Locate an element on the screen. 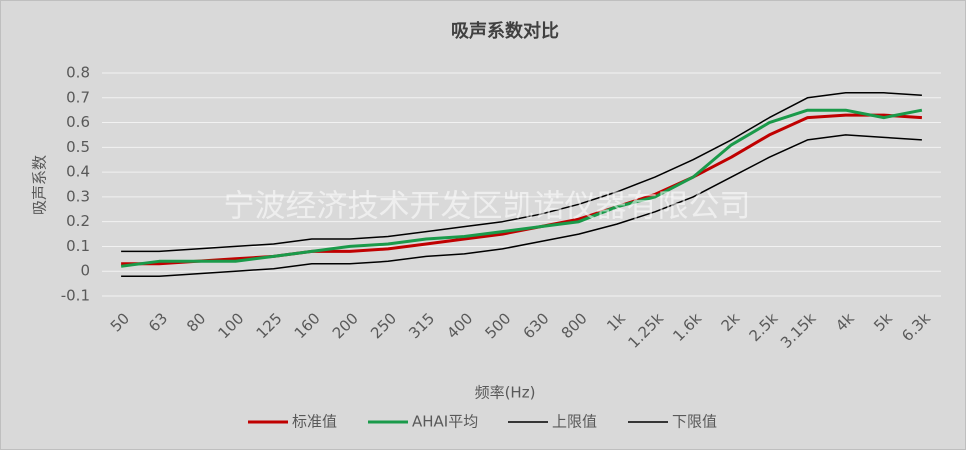 The image size is (966, 450). y-tick-label: 0.6 is located at coordinates (78, 122).